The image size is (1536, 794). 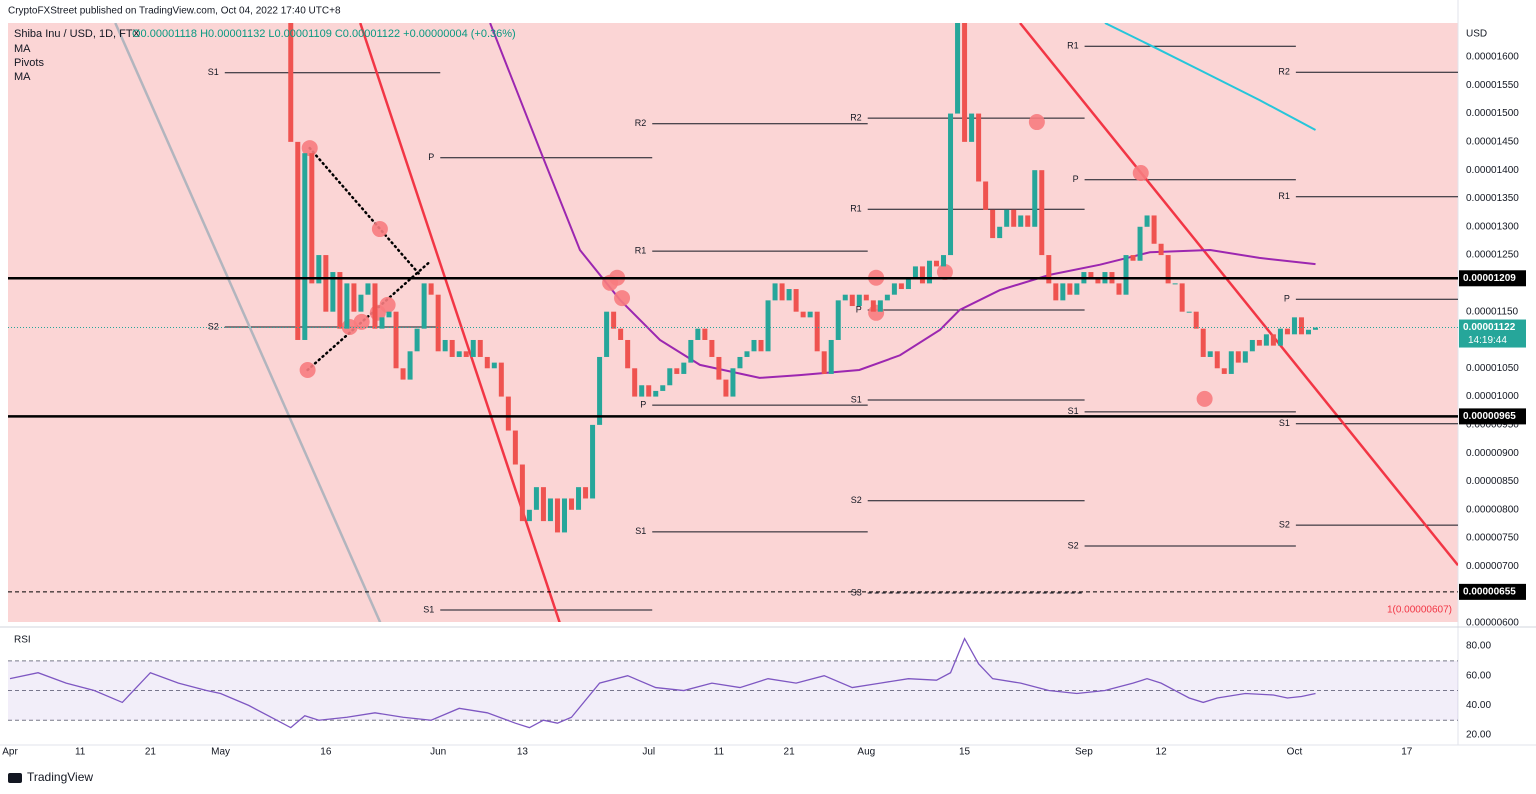 What do you see at coordinates (213, 326) in the screenshot?
I see `pivot-label: S2` at bounding box center [213, 326].